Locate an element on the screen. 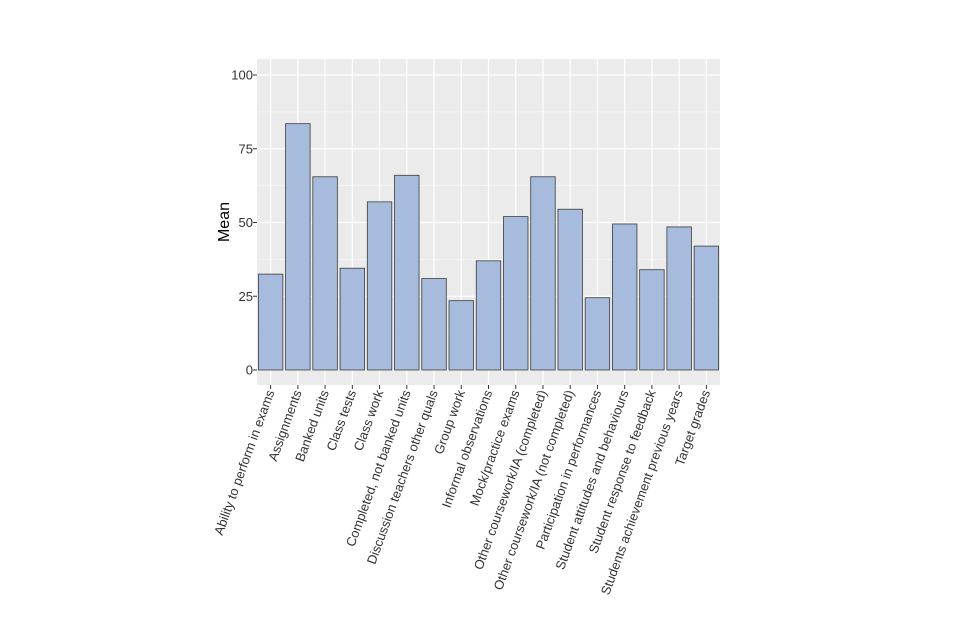 Image resolution: width=960 pixels, height=640 pixels. y-tick-label: 100 is located at coordinates (242, 75).